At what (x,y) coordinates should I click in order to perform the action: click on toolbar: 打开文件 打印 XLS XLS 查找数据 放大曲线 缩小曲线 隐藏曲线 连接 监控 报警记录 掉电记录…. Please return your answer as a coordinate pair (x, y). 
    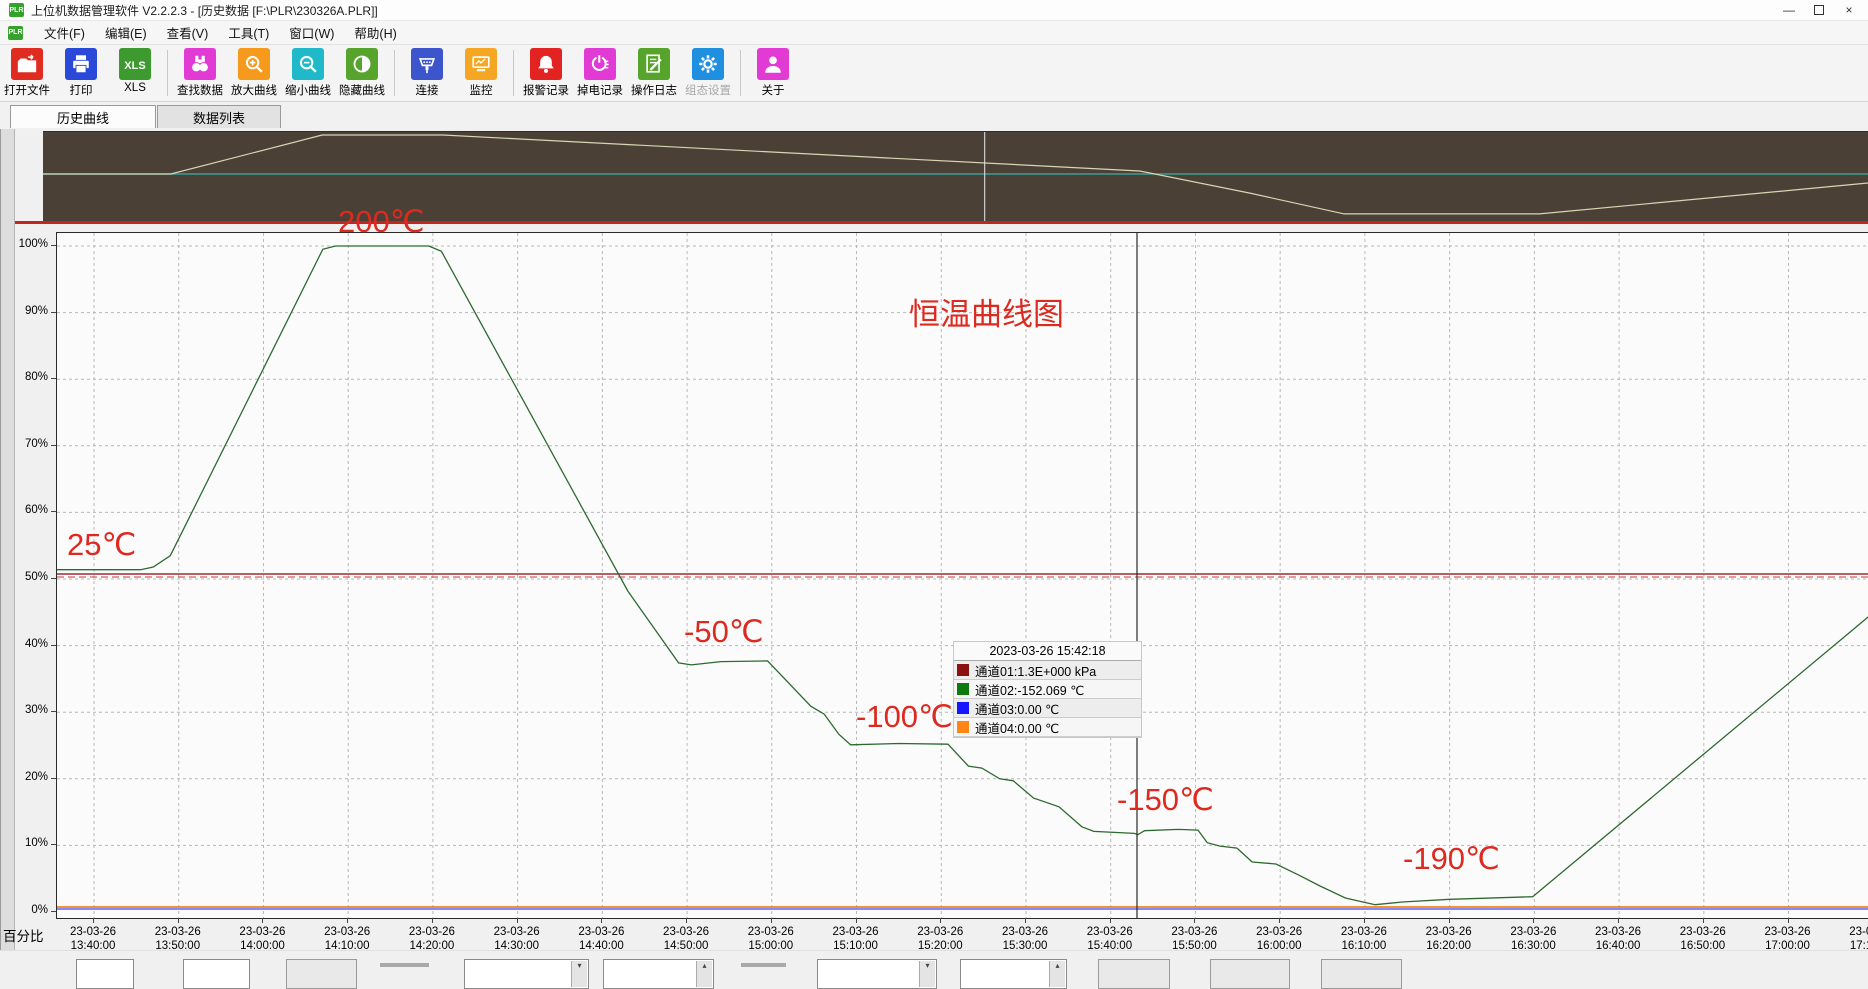
    Looking at the image, I should click on (934, 73).